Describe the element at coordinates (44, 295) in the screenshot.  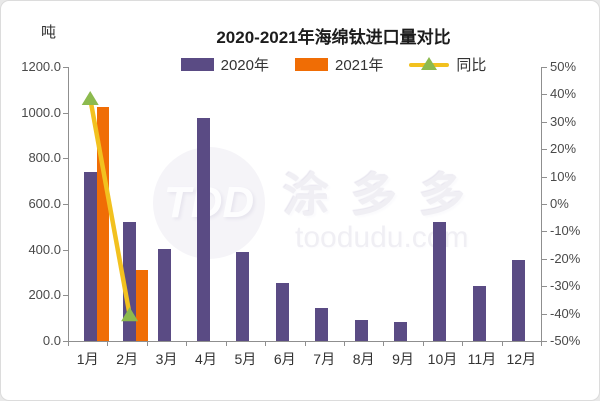
I see `left-axis-tick-label: 200.0` at that location.